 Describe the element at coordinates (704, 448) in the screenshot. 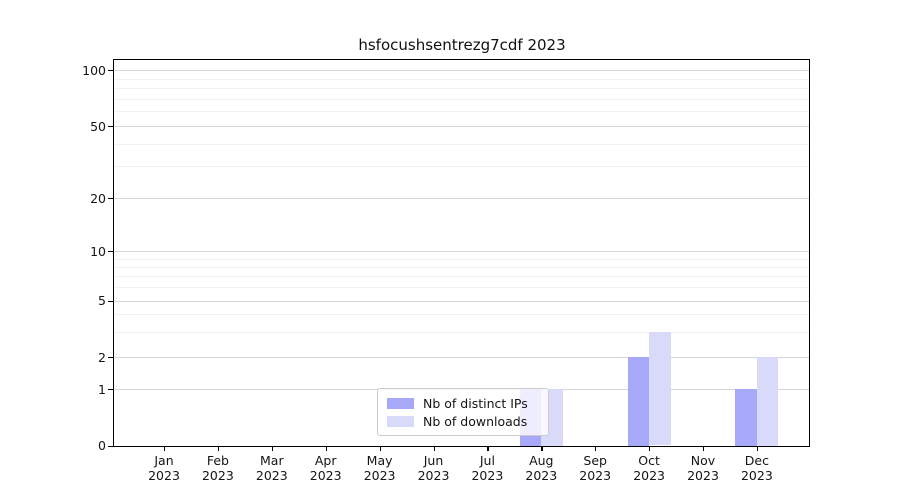

I see `x-tick-nov-2023` at that location.